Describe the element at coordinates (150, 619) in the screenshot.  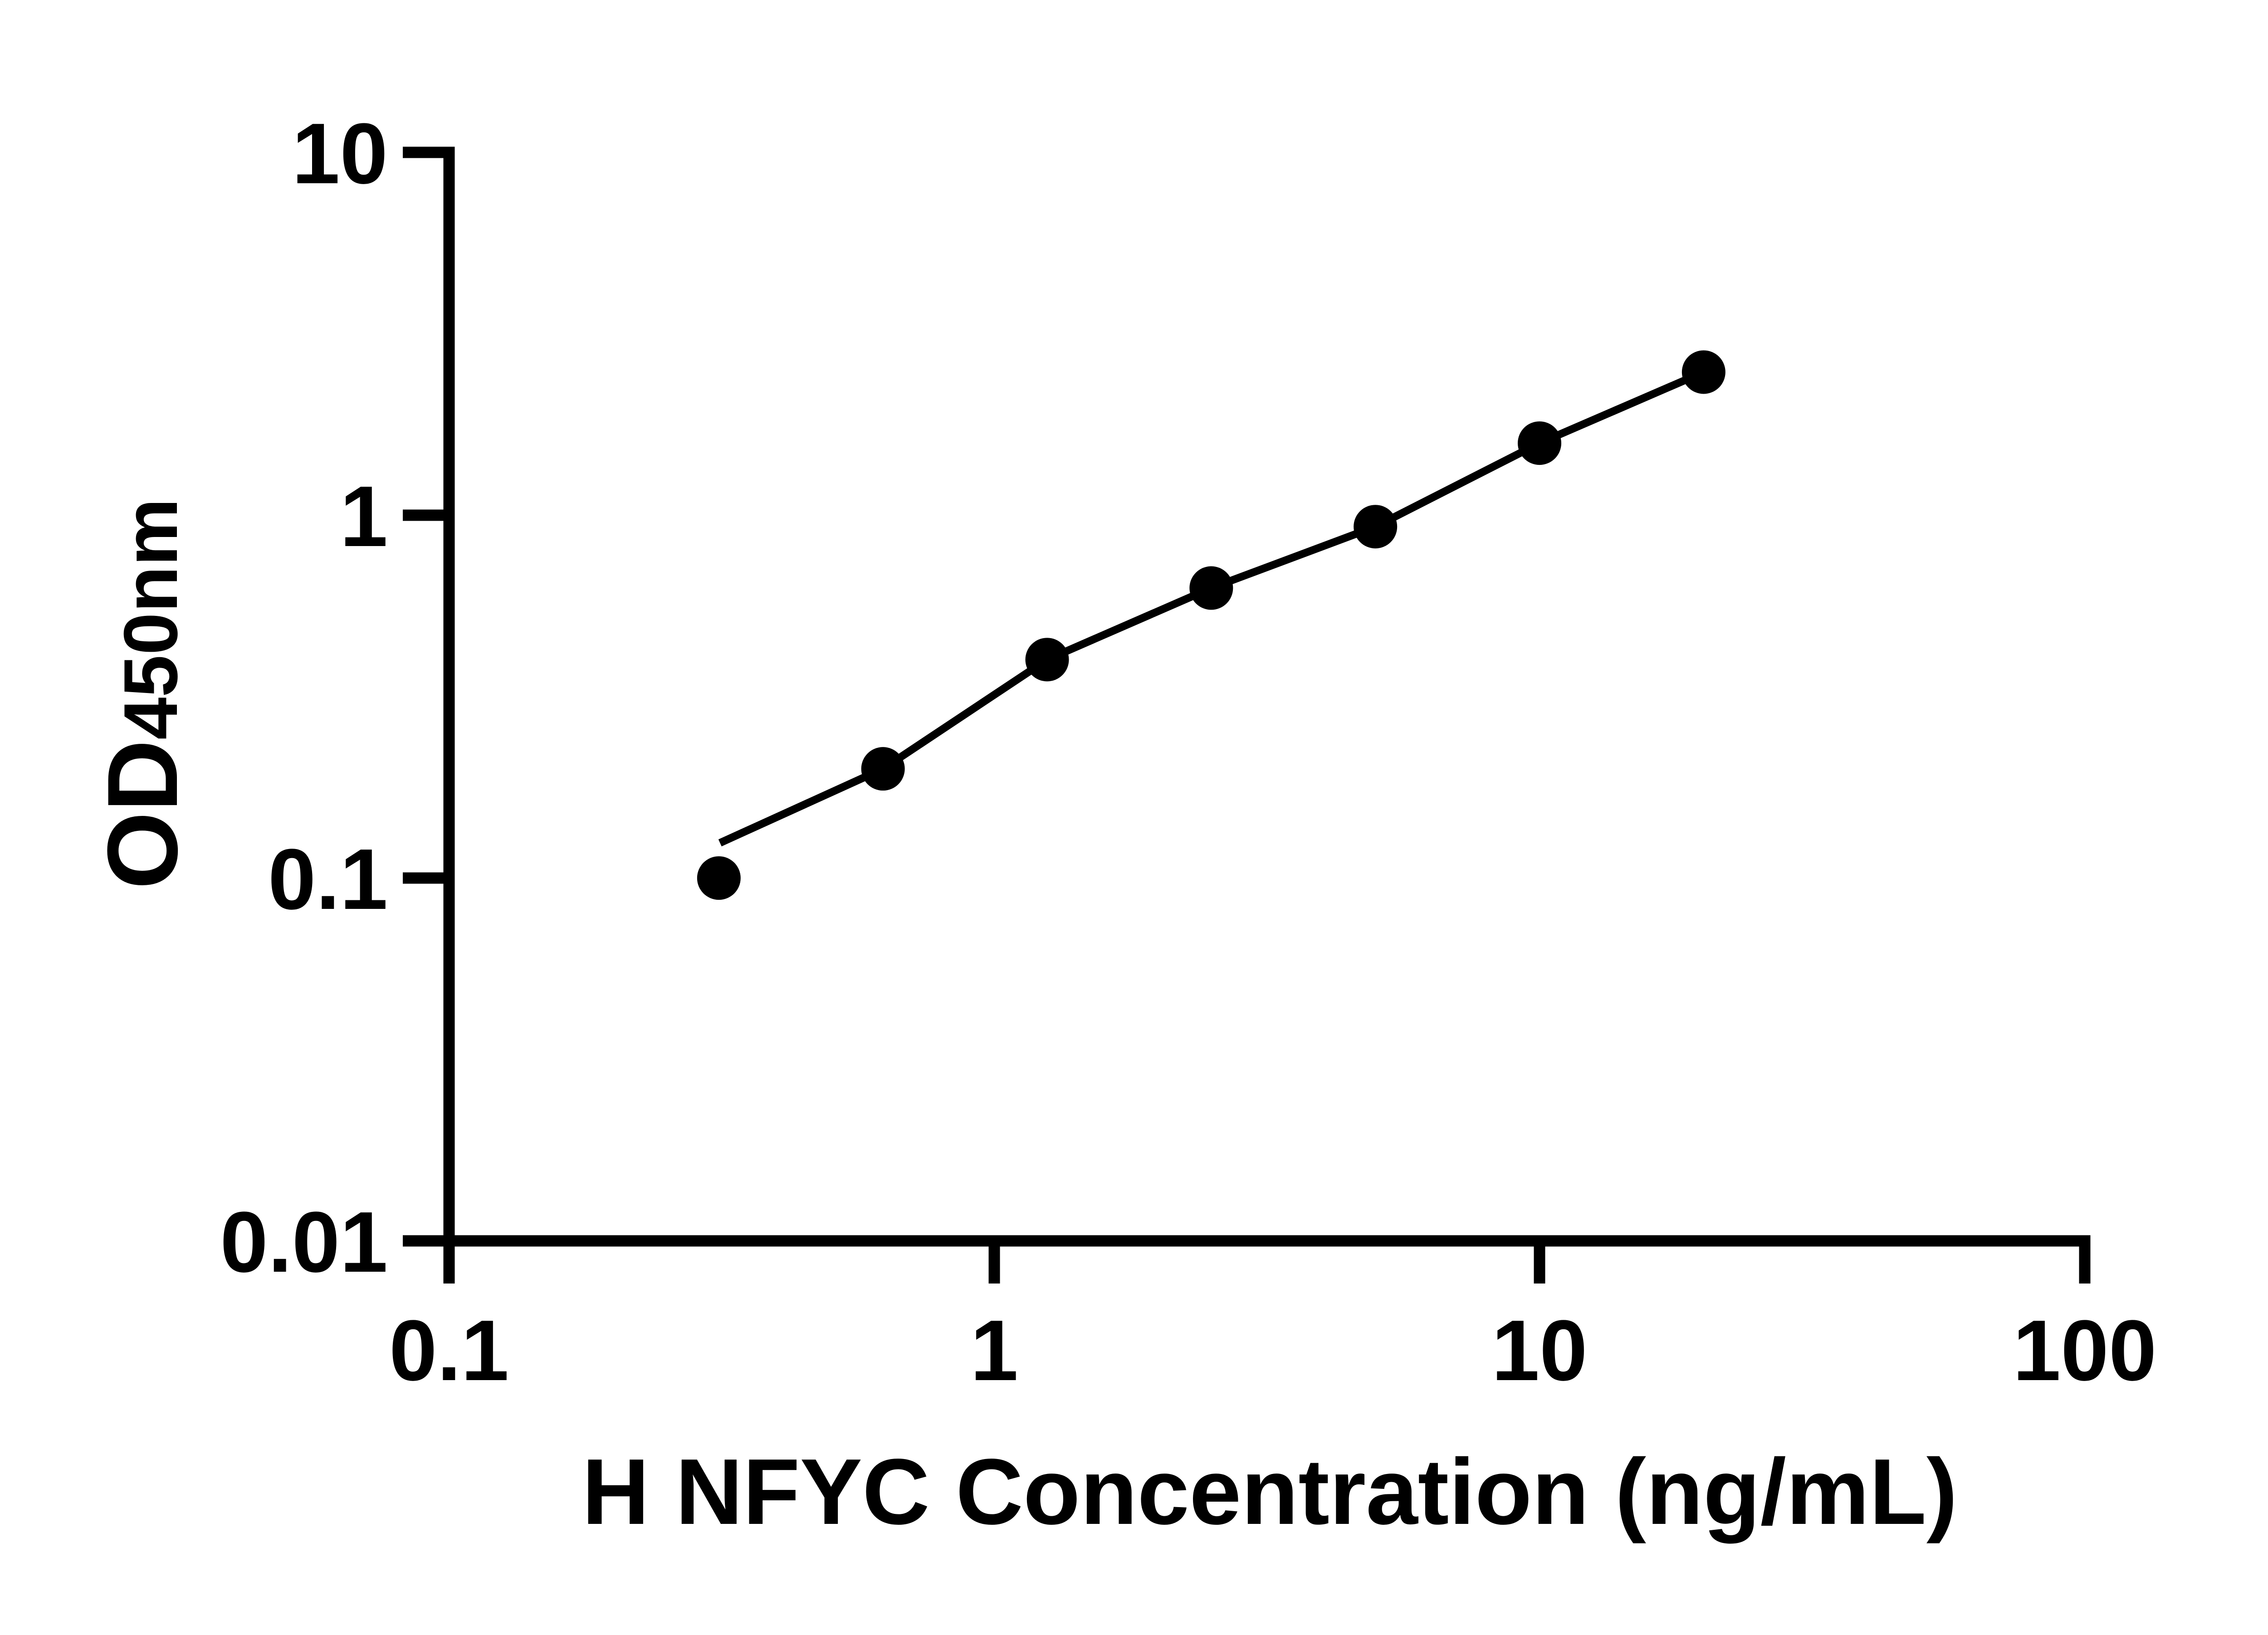
I see `y-axis-title-subscript: 450nm` at that location.